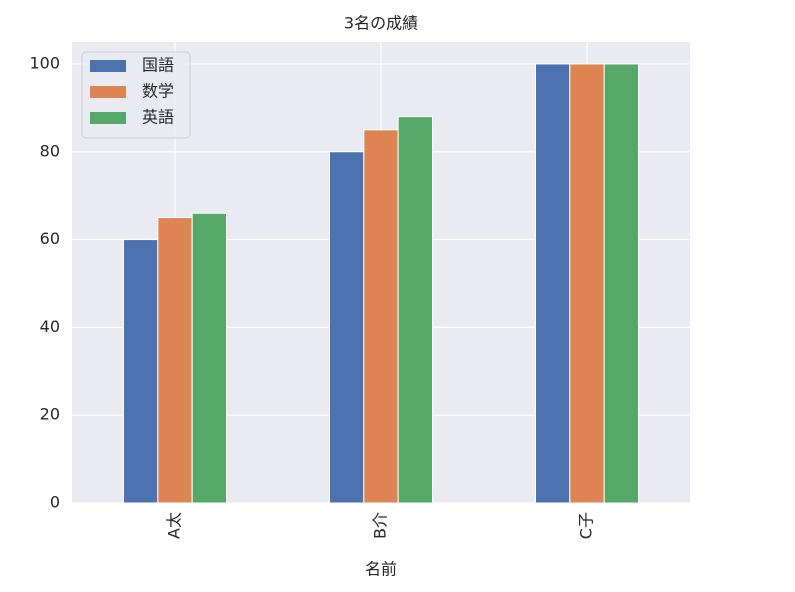 The width and height of the screenshot is (795, 592). I want to click on y-tick-label: 40, so click(50, 326).